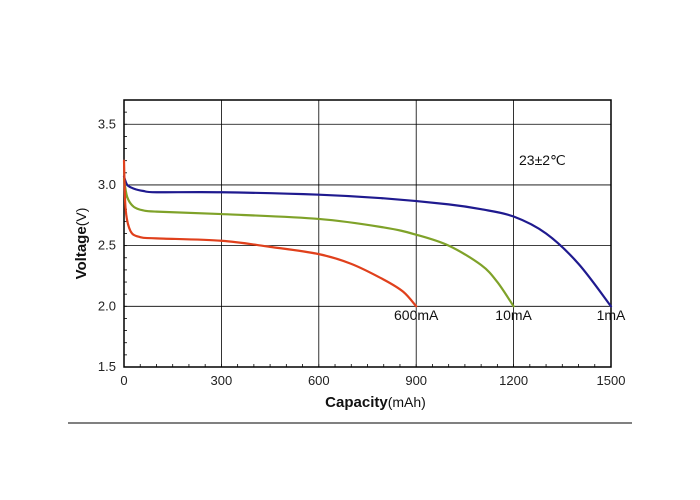  What do you see at coordinates (319, 380) in the screenshot?
I see `x-tick-label: 600` at bounding box center [319, 380].